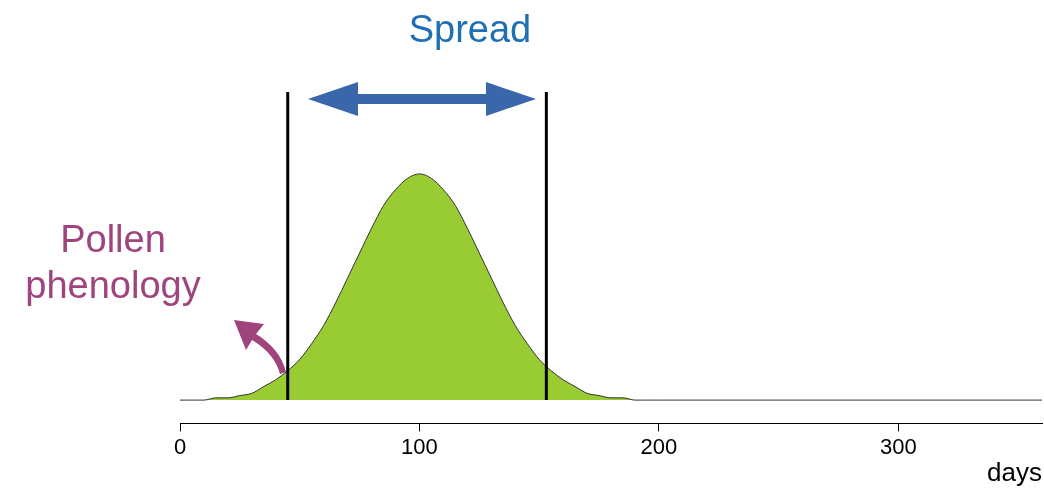 The width and height of the screenshot is (1044, 493). Describe the element at coordinates (1014, 471) in the screenshot. I see `x-axis-title: days` at that location.